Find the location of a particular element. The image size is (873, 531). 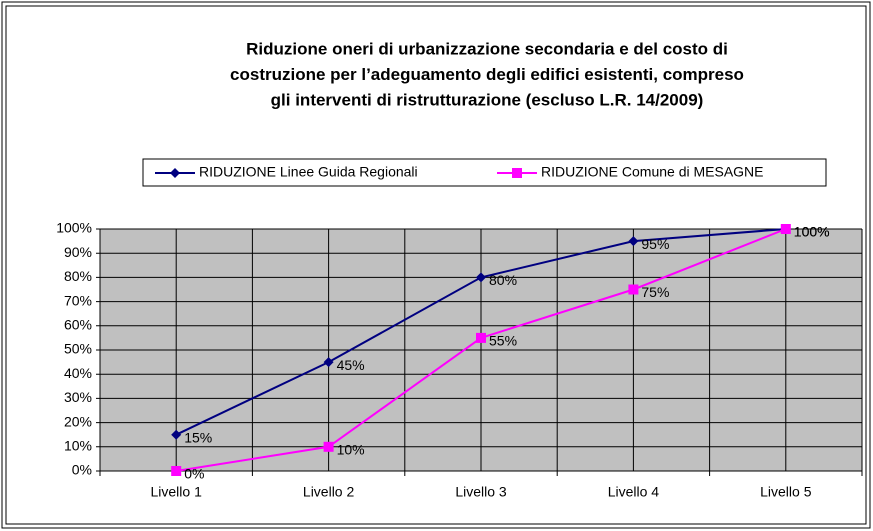

data-label: 55% is located at coordinates (503, 341).